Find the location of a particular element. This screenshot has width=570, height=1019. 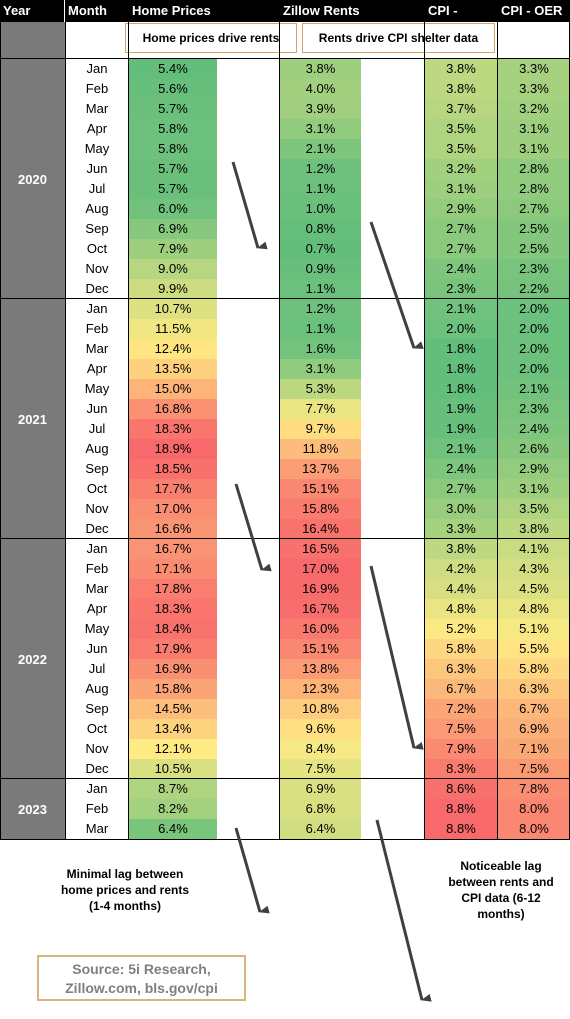

arrow-rents-to-cpi-2023 is located at coordinates (403, 910).